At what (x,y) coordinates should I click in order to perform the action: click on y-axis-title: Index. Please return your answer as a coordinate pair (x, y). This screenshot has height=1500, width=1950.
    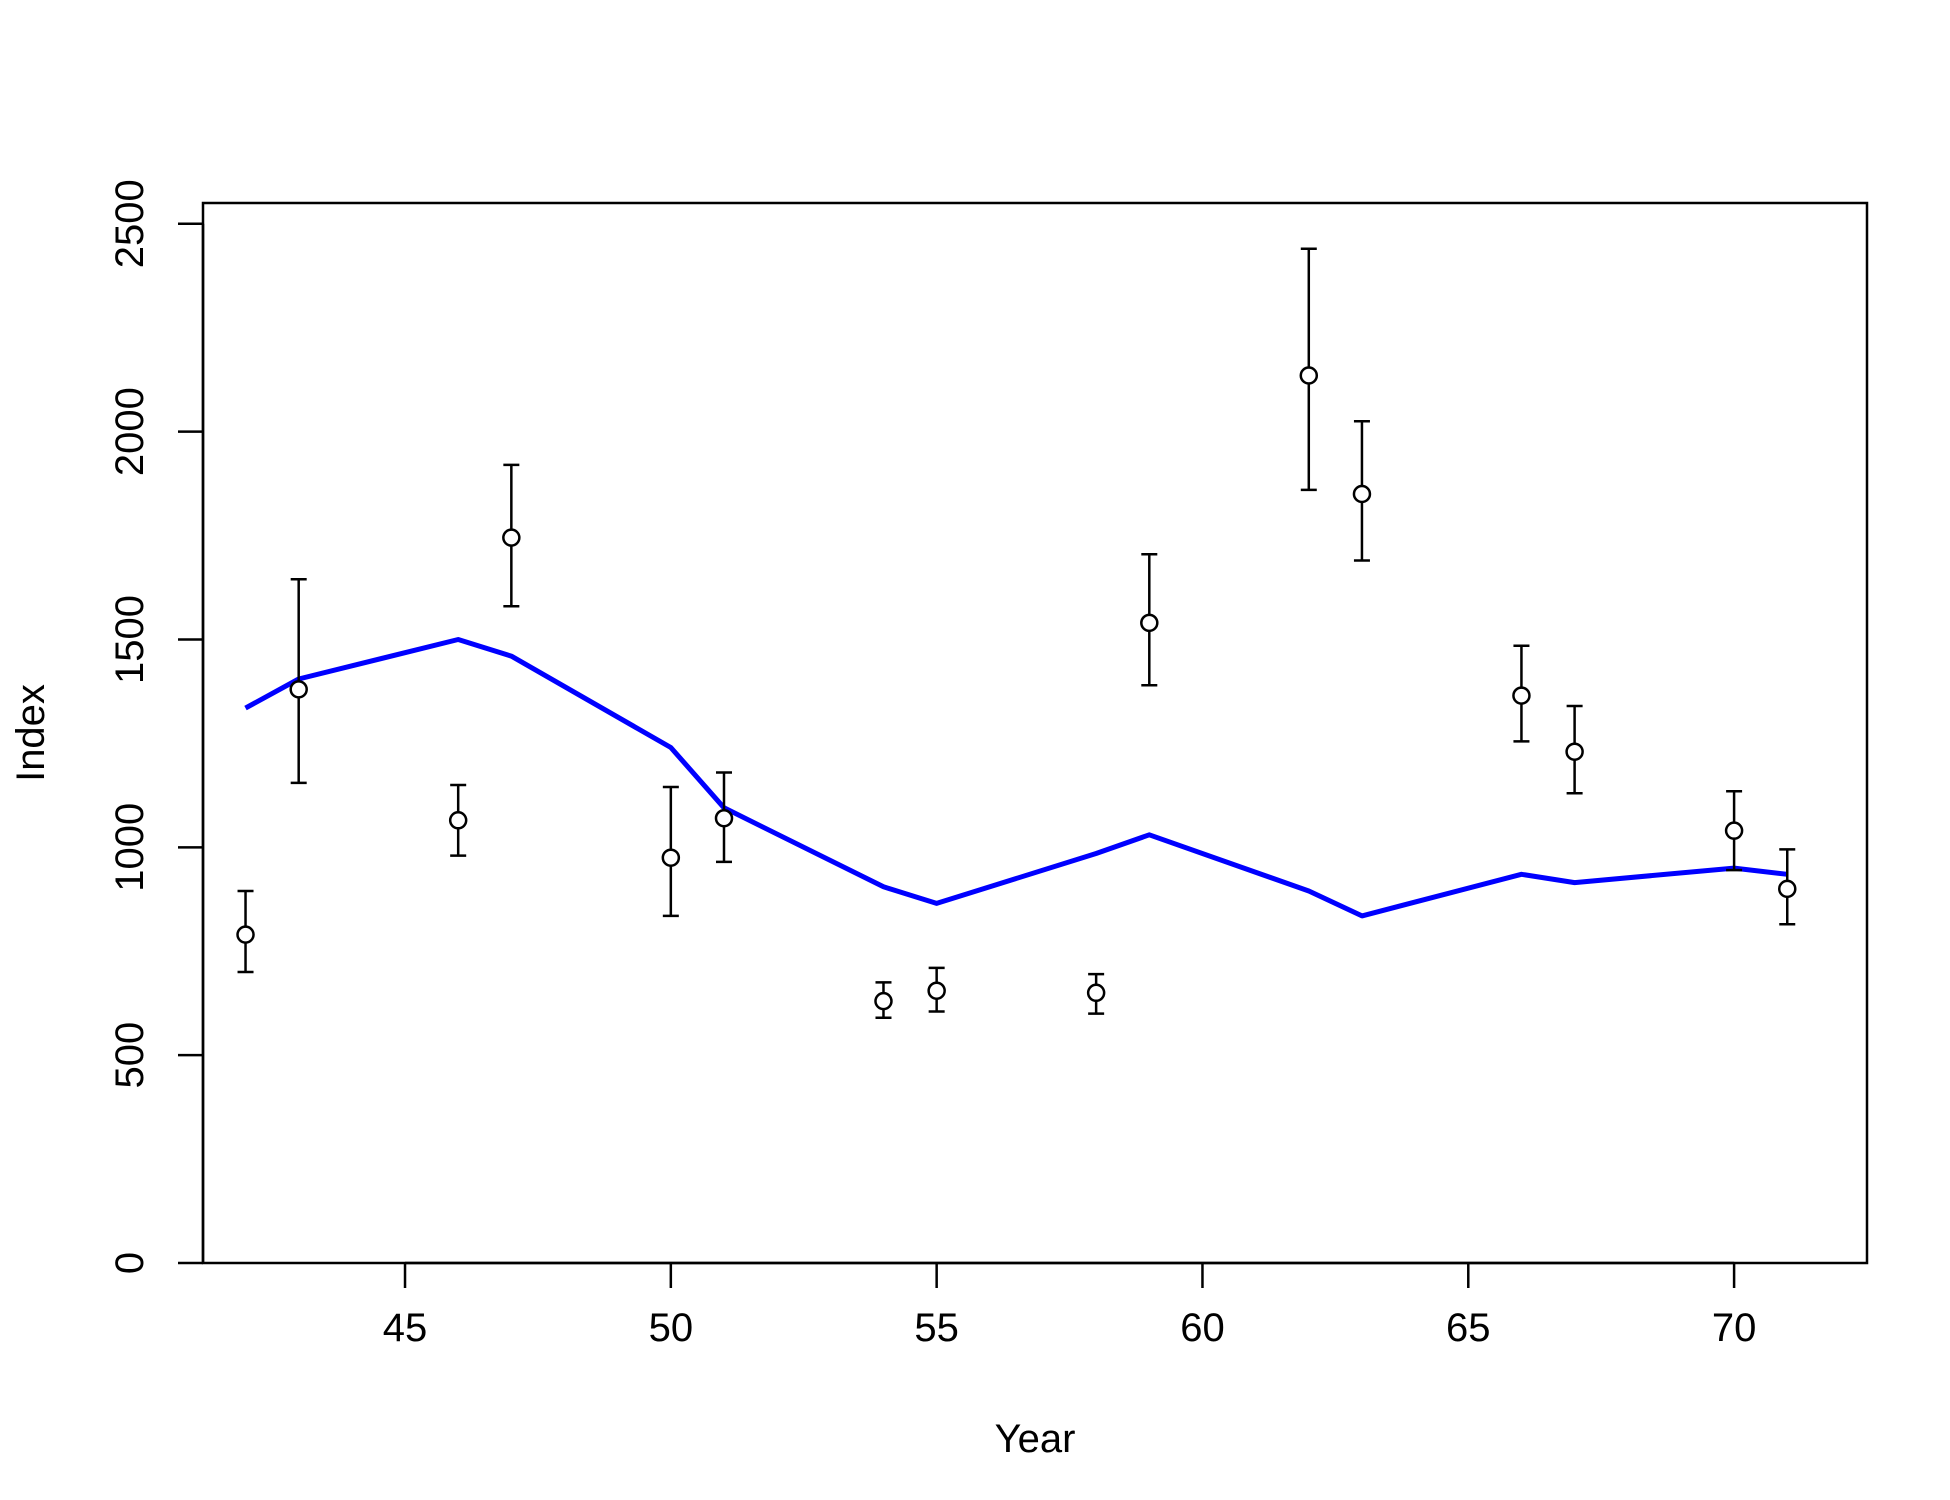
    Looking at the image, I should click on (31, 733).